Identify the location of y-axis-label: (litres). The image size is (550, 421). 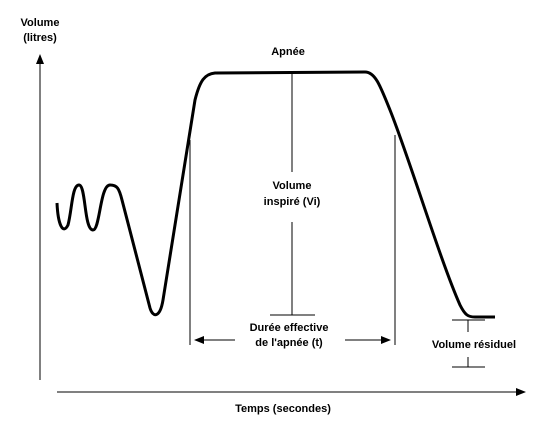
(40, 38).